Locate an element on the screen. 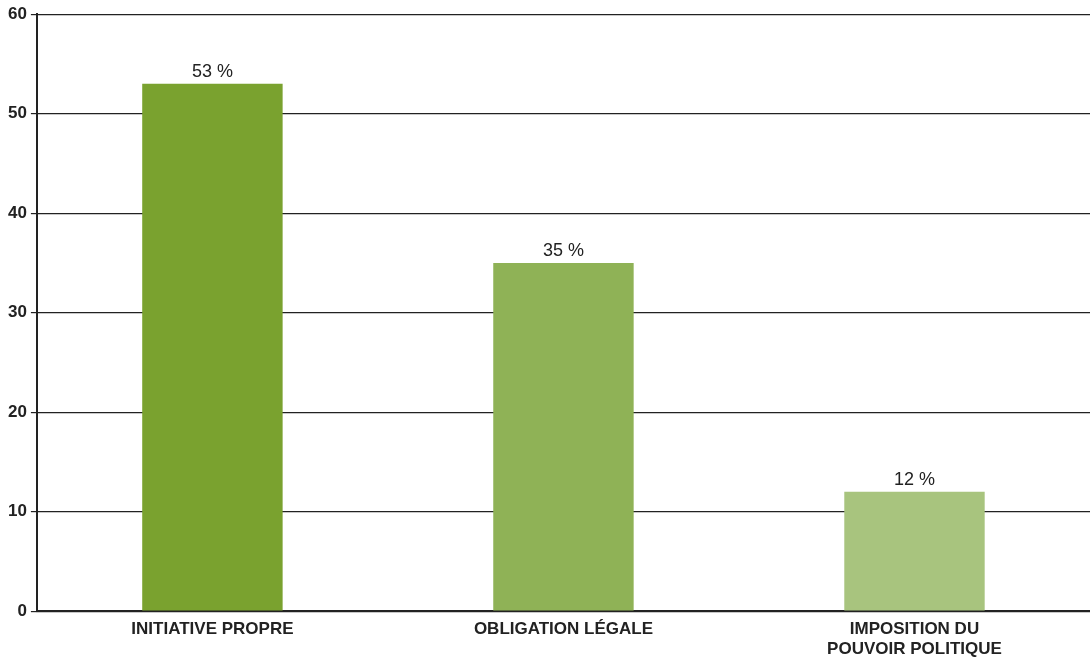  y-tick-label: 40 is located at coordinates (17, 212).